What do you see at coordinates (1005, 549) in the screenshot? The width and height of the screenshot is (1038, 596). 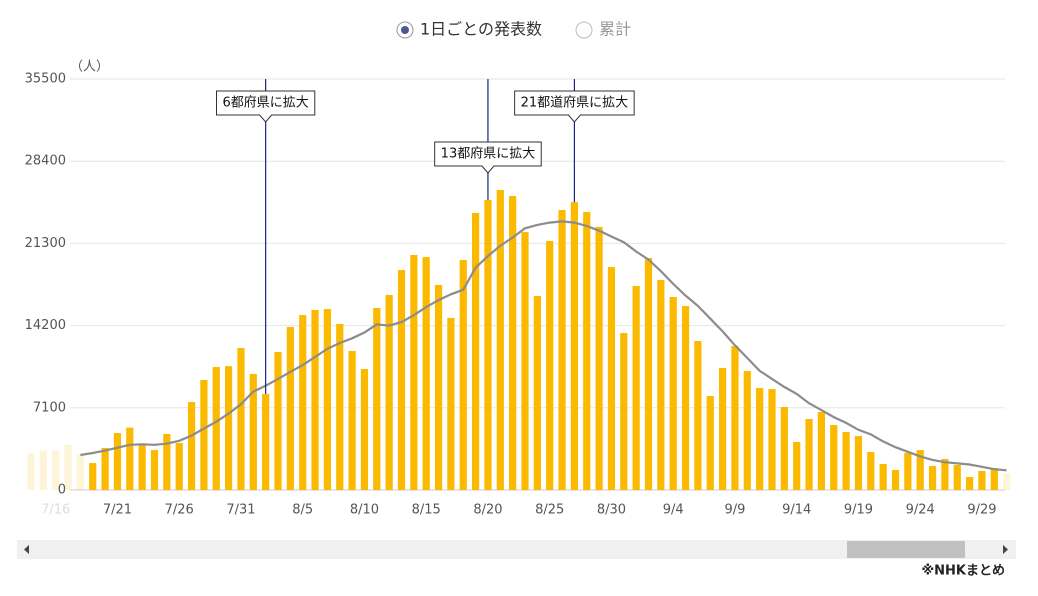 I see `scroll-right` at bounding box center [1005, 549].